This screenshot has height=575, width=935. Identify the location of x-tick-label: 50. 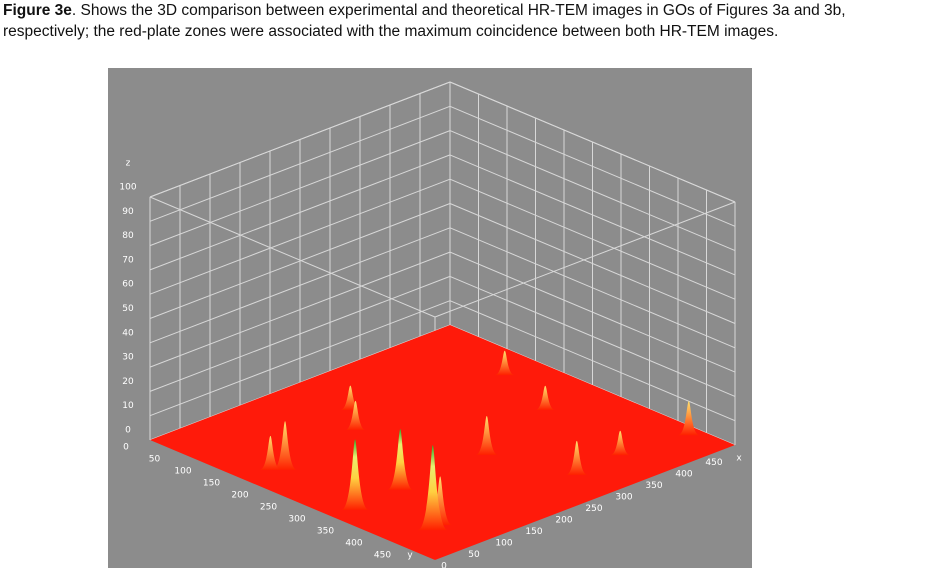
(474, 555).